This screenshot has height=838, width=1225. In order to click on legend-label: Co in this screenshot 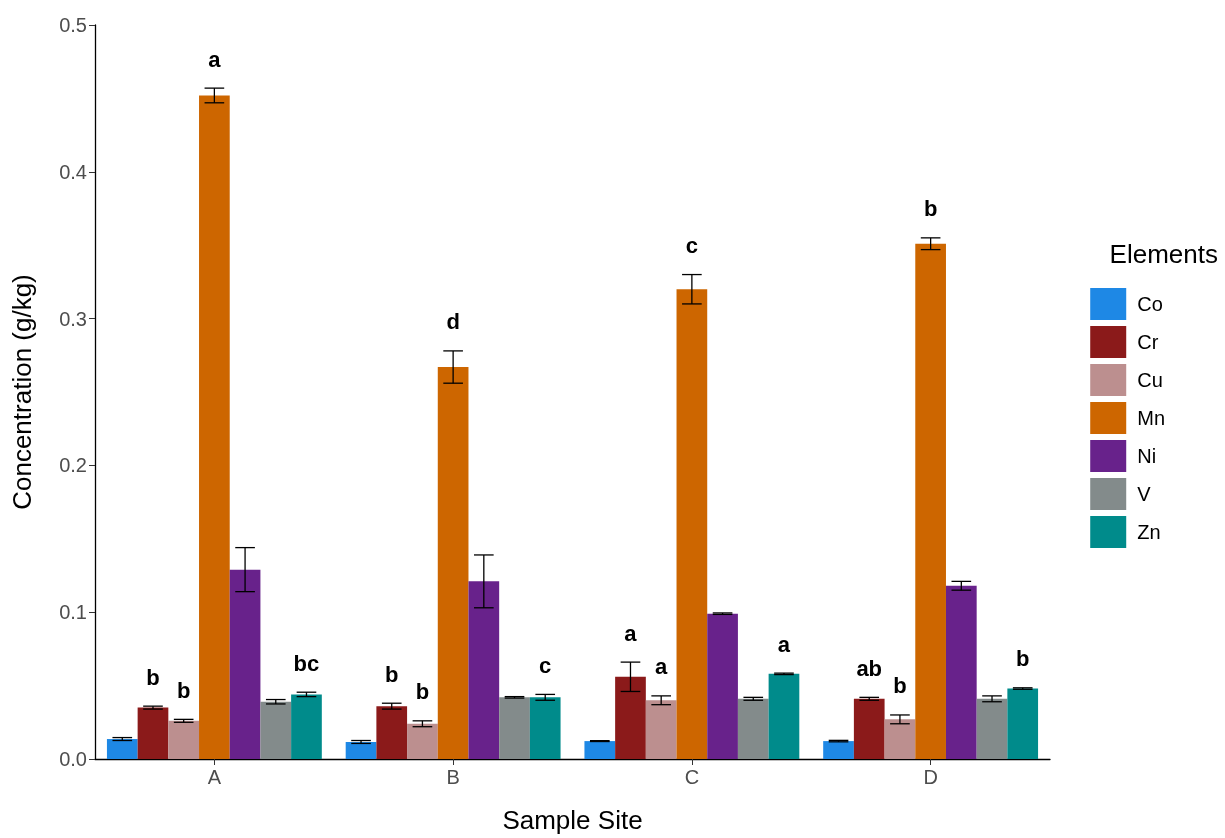, I will do `click(1150, 304)`.